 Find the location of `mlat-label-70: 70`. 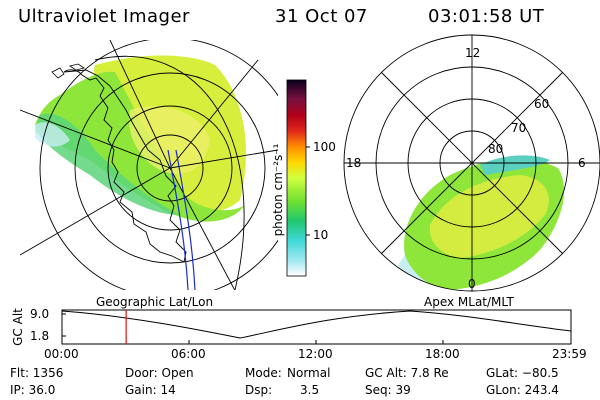

mlat-label-70: 70 is located at coordinates (519, 128).